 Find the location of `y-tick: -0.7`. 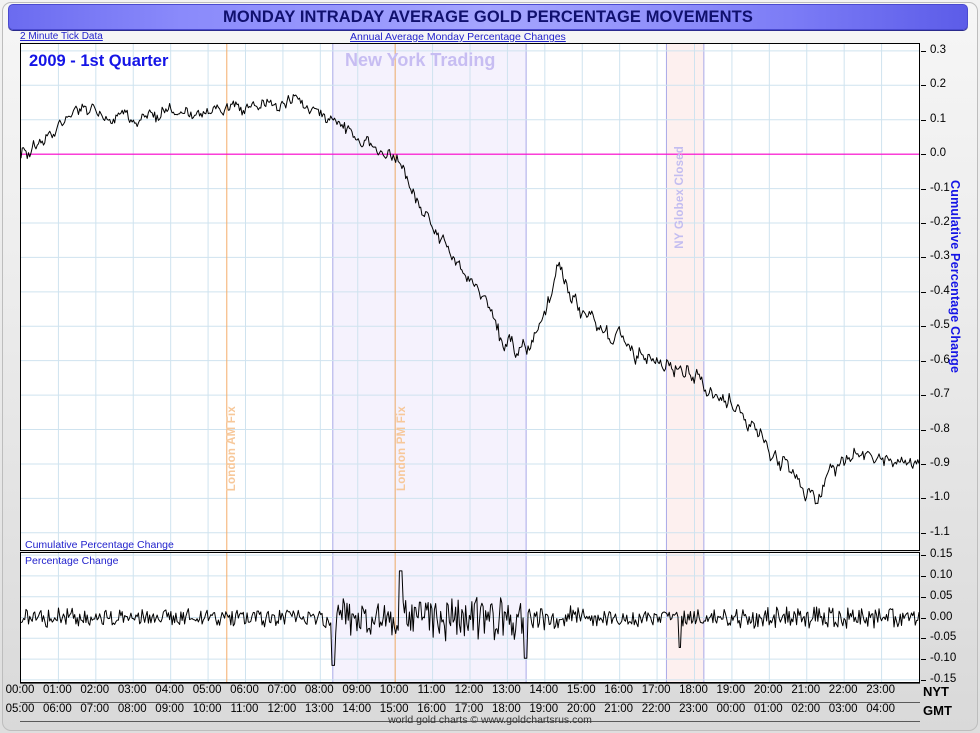

y-tick: -0.7 is located at coordinates (949, 394).